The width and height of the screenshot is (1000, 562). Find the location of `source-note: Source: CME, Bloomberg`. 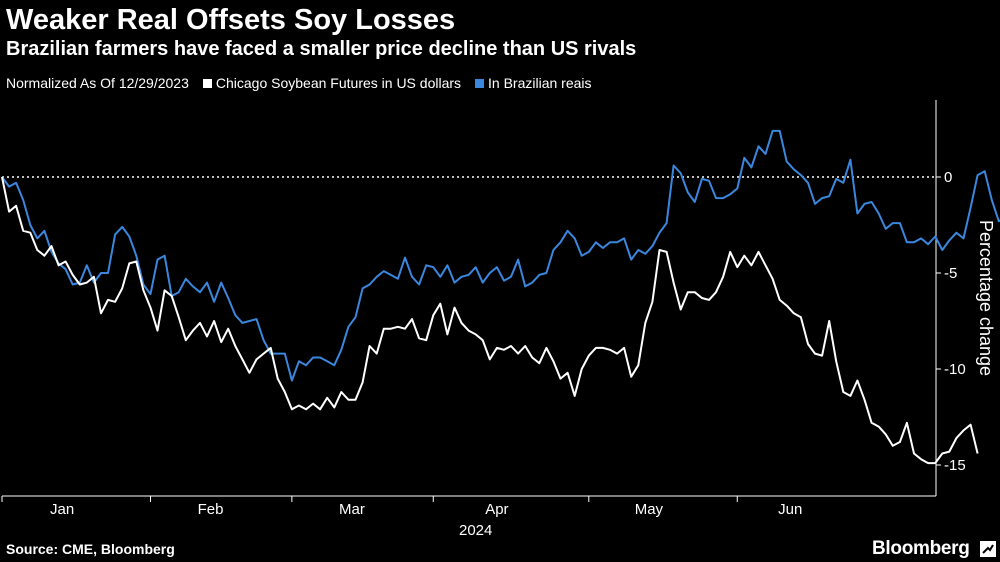

source-note: Source: CME, Bloomberg is located at coordinates (90, 549).